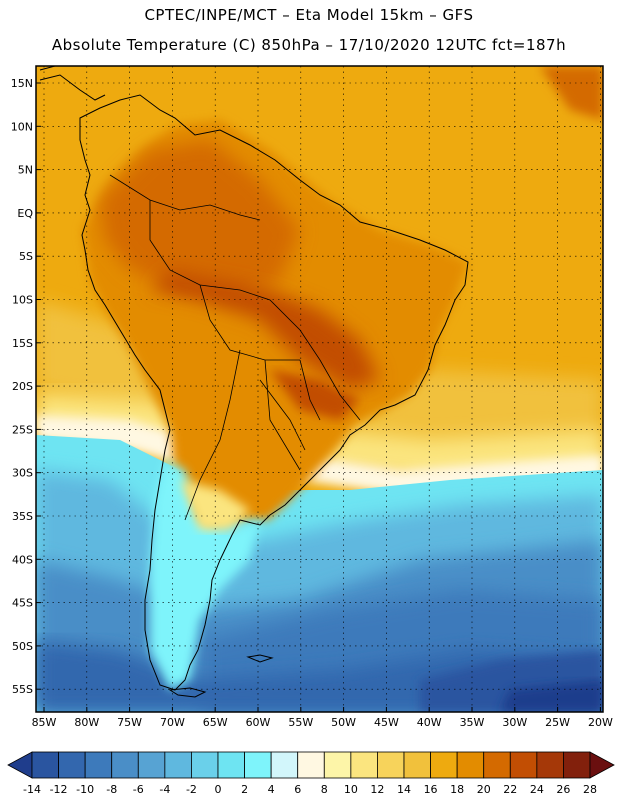  I want to click on colorbar-tick-label: 16, so click(431, 789).